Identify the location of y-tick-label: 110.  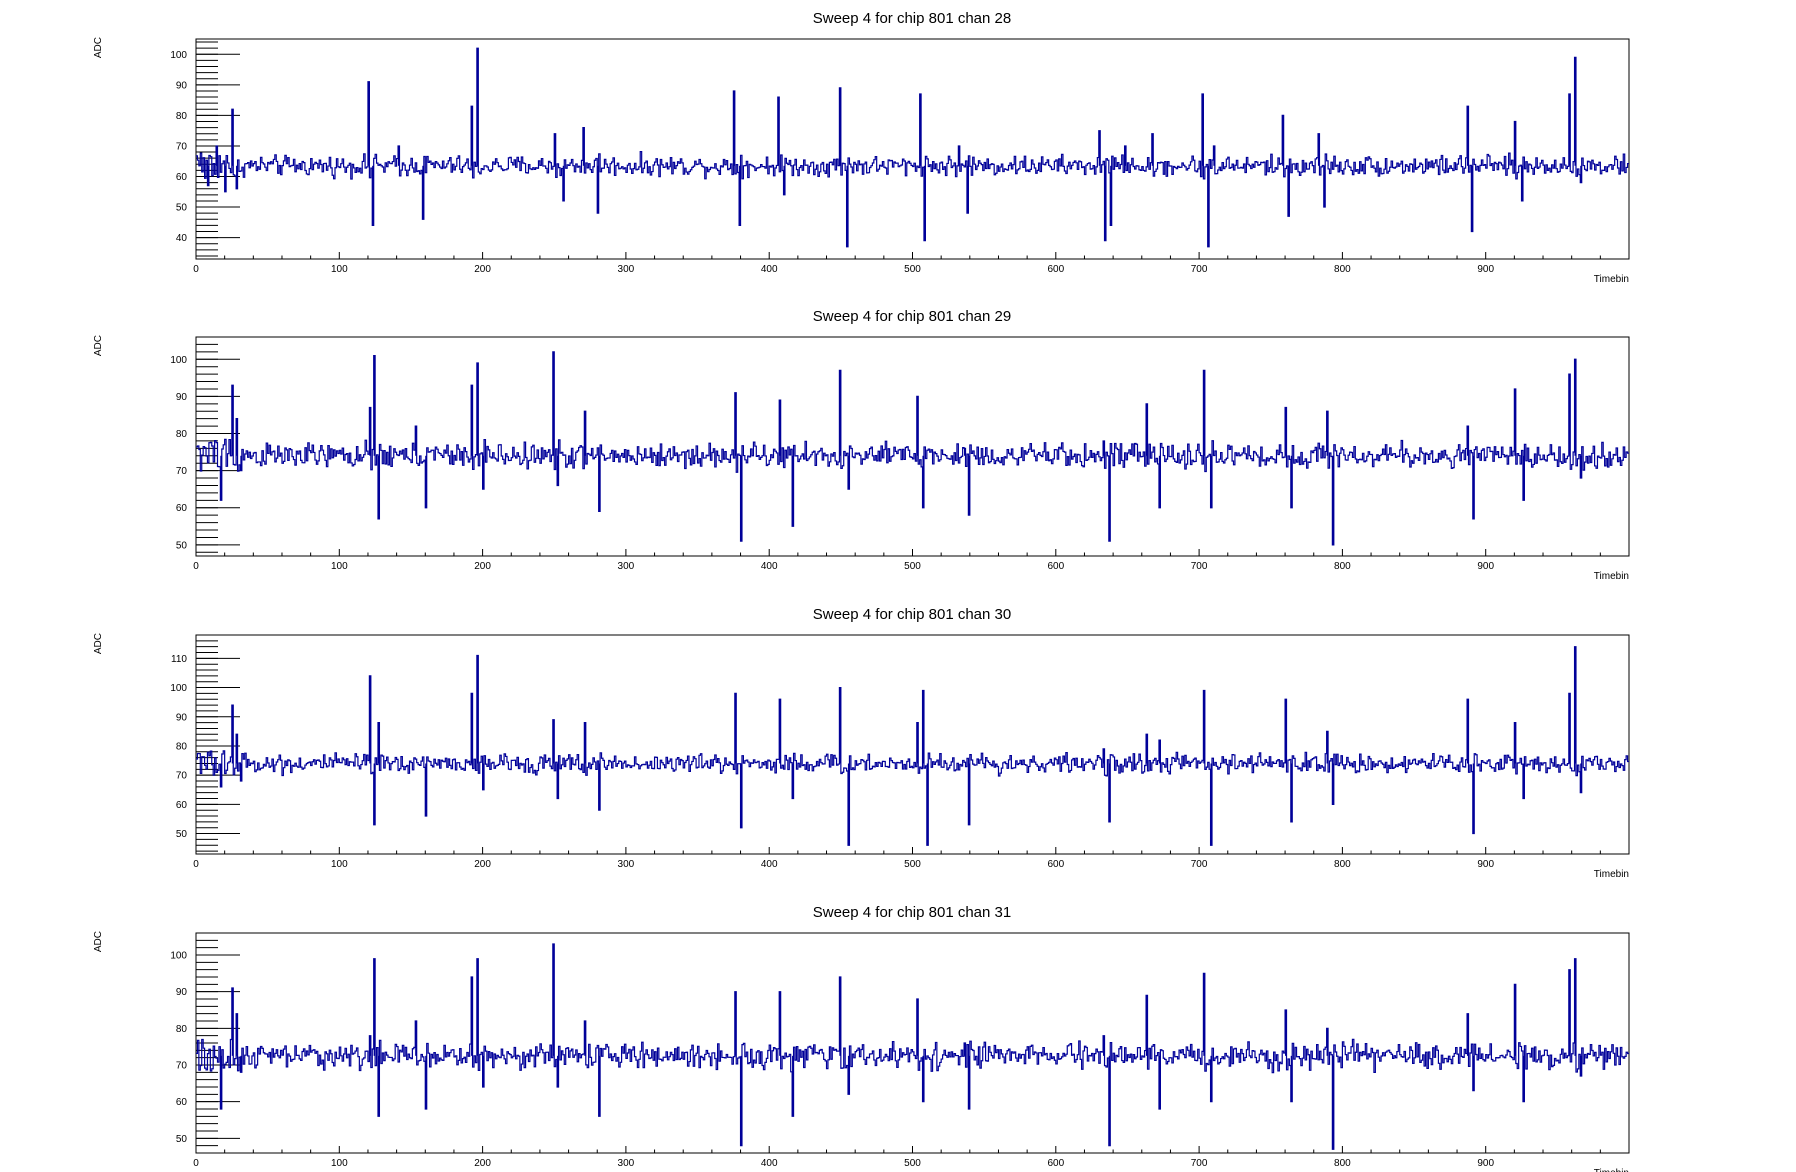
(179, 659).